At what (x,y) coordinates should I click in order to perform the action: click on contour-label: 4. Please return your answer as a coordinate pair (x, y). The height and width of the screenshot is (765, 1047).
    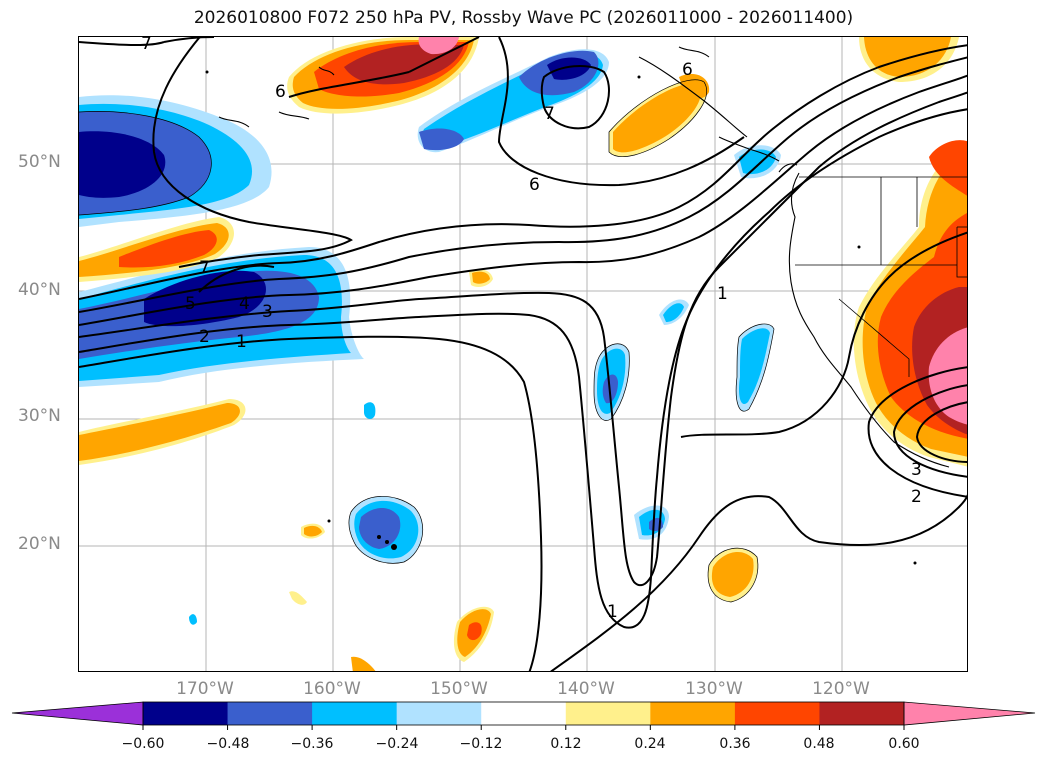
    Looking at the image, I should click on (244, 304).